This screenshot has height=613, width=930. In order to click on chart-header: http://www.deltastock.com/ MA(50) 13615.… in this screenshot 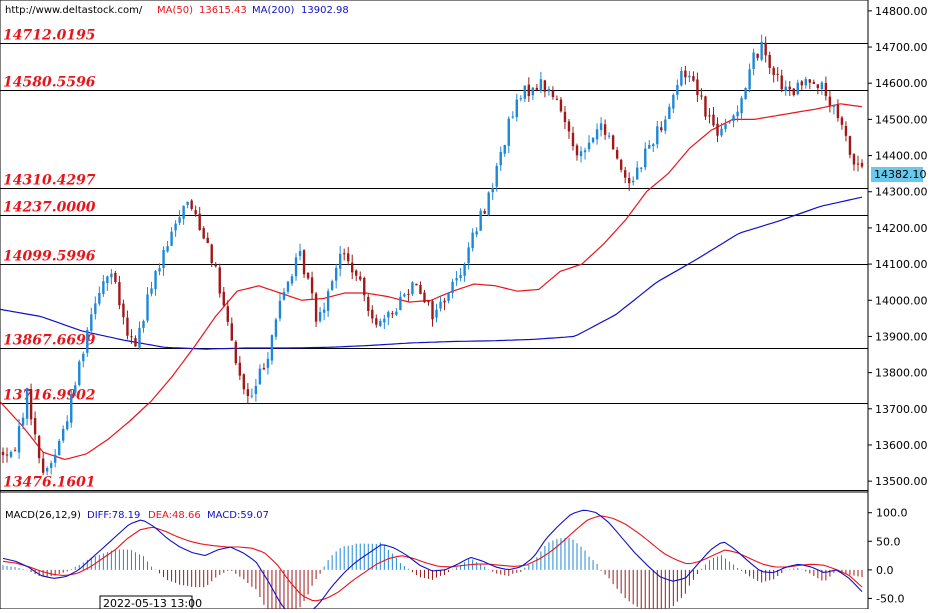, I will do `click(177, 10)`.